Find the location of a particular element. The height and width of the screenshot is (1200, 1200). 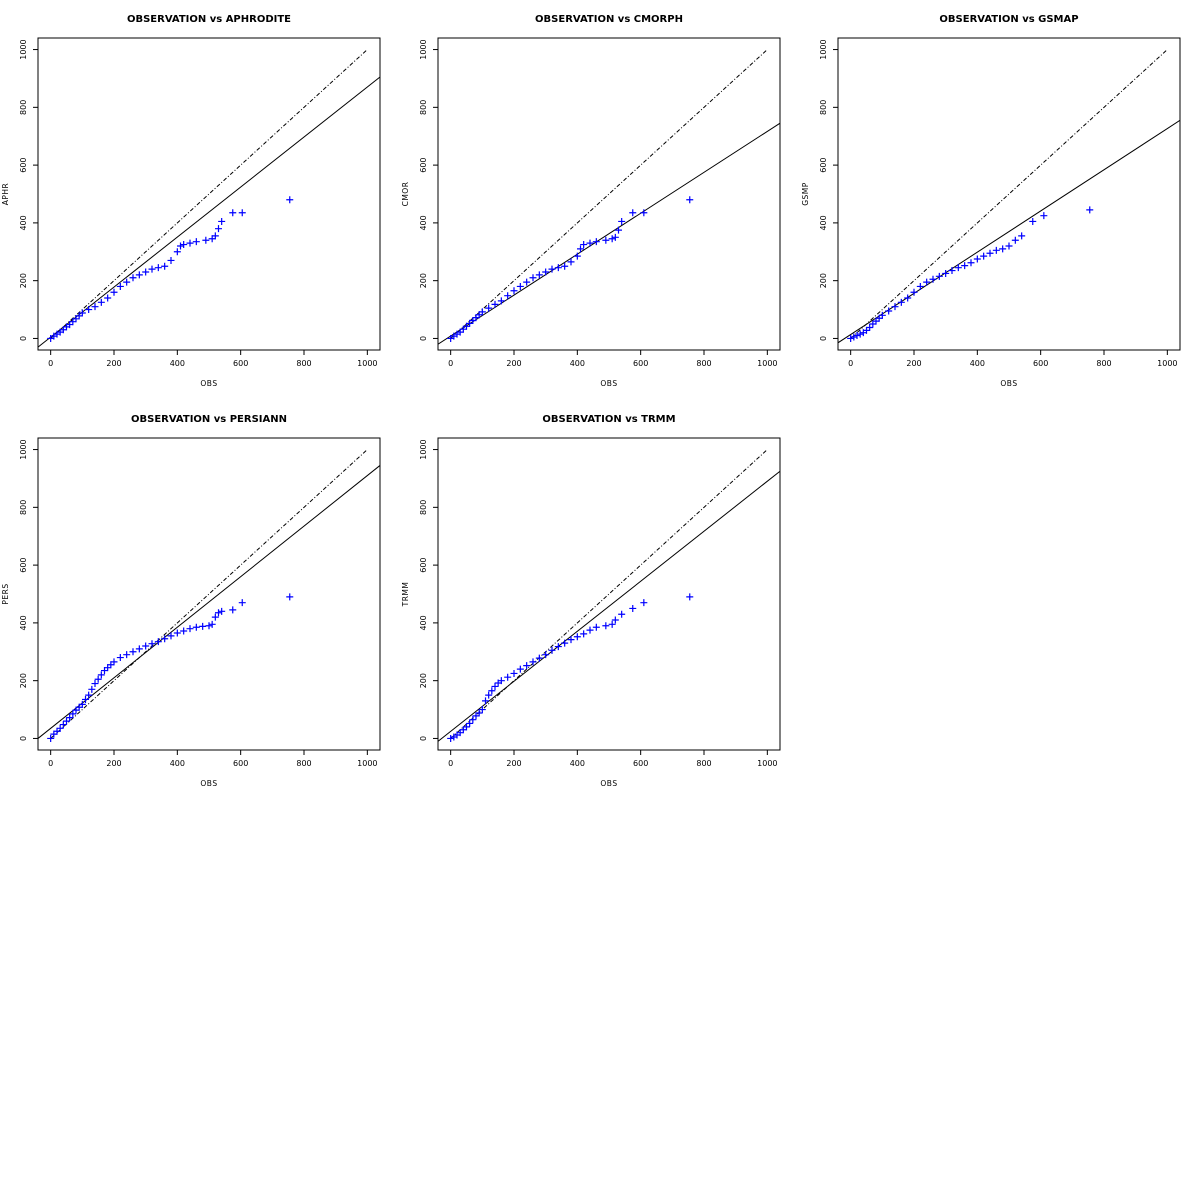

y-axis-label: CMOR is located at coordinates (405, 194).